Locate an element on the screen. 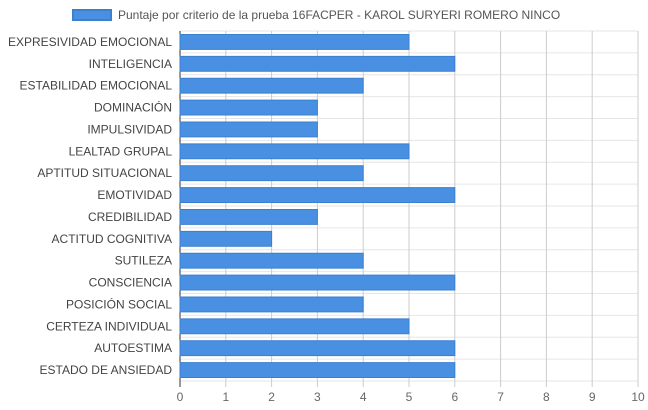 This screenshot has width=648, height=410. category-label: EXPRESIVIDAD EMOCIONAL is located at coordinates (90, 42).